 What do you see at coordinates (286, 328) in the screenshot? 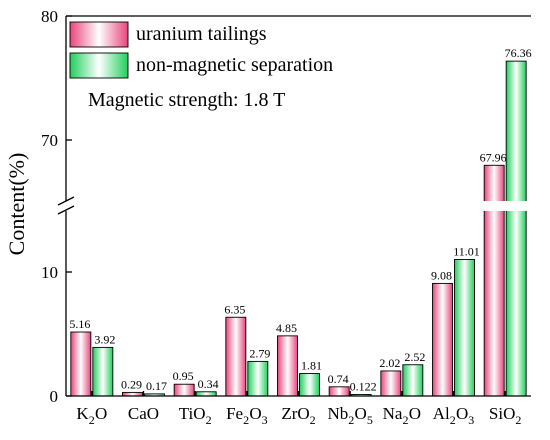
I see `bar-value-label: 4.85` at bounding box center [286, 328].